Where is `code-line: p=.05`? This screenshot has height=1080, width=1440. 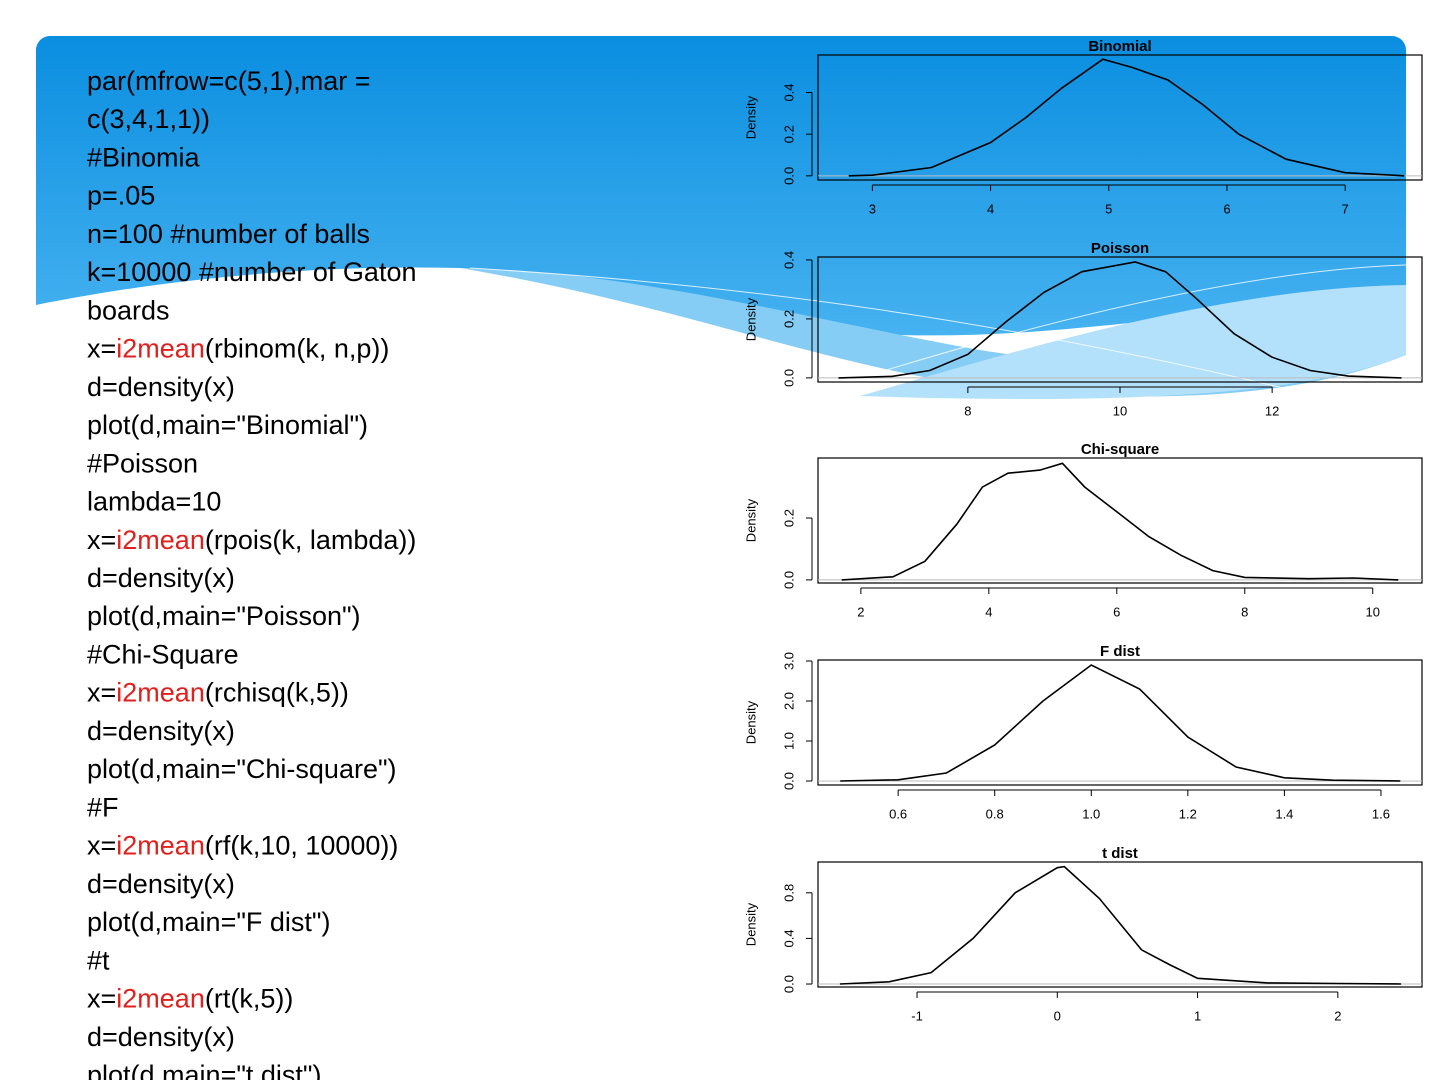
code-line: p=.05 is located at coordinates (121, 196).